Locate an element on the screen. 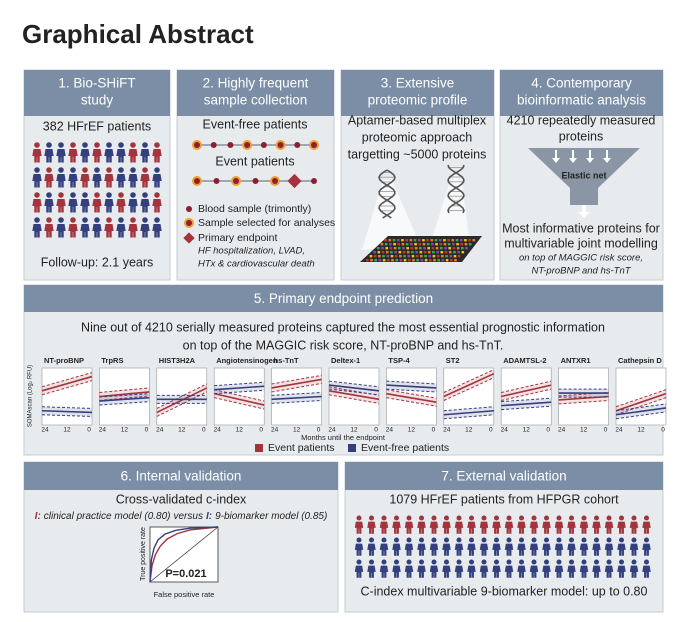  light-cone is located at coordinates (450, 210).